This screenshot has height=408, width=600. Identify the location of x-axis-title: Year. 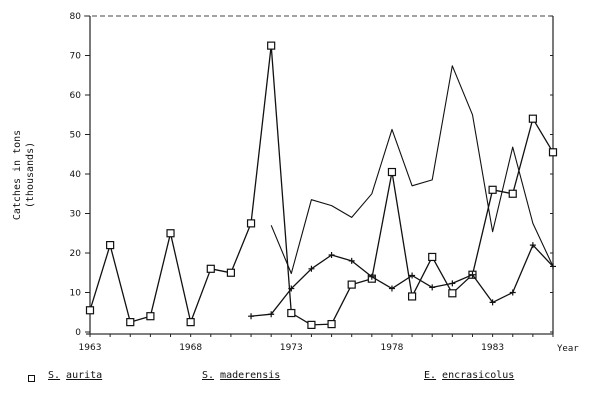
(568, 349).